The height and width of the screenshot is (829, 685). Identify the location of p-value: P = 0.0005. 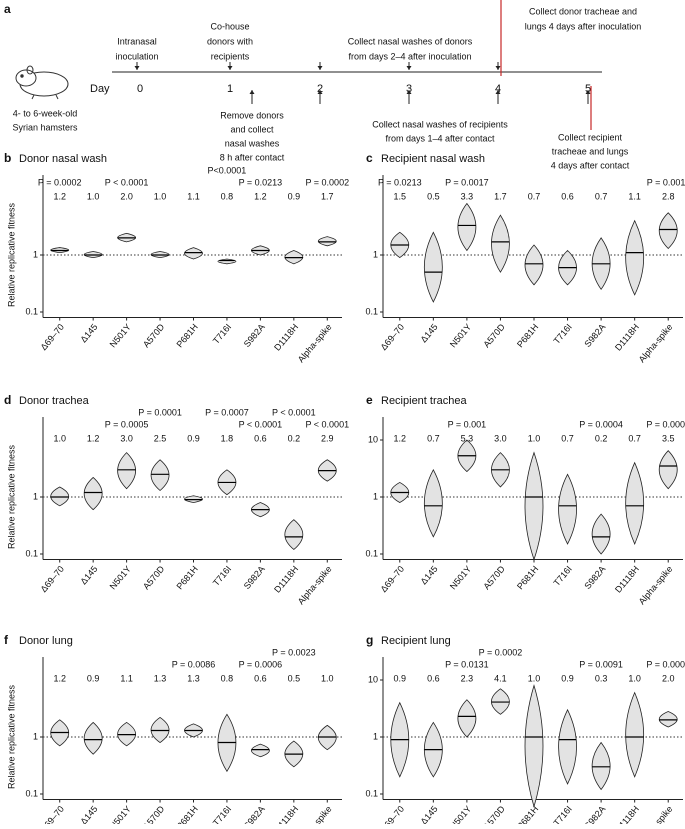
(127, 424).